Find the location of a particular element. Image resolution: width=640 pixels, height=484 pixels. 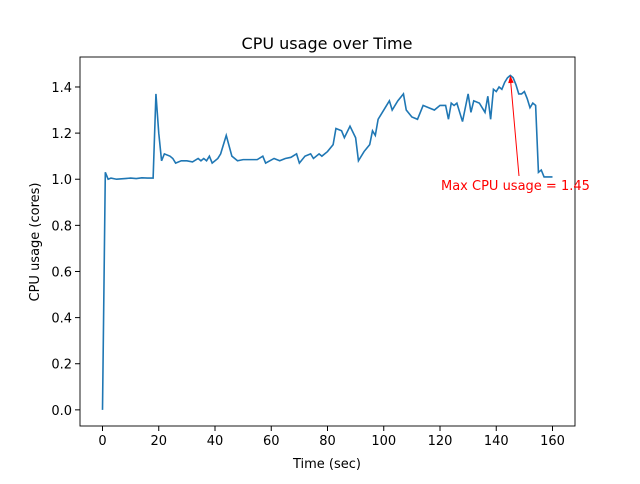

annotation-text: Max CPU usage = 1.45 is located at coordinates (515, 186).